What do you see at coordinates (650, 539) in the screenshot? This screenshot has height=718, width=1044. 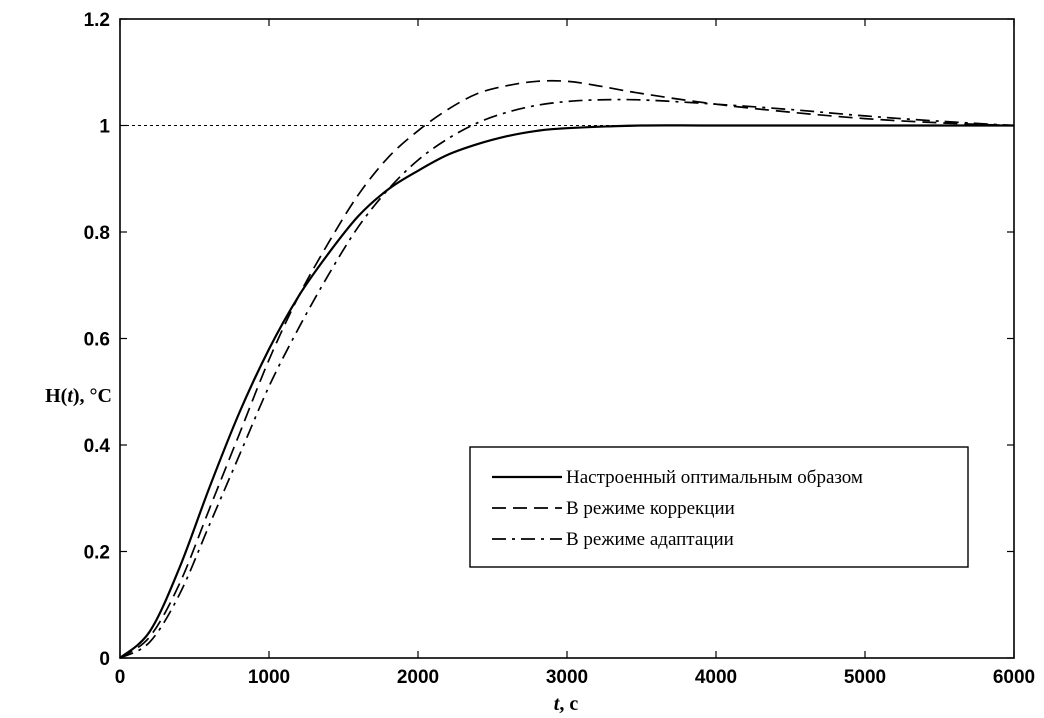 I see `legend-label-3: В режиме адаптации` at bounding box center [650, 539].